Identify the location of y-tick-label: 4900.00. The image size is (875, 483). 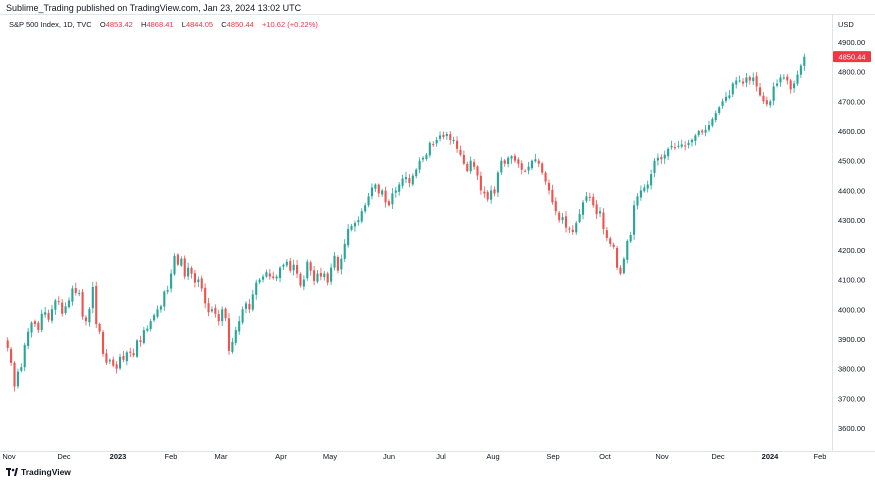
(851, 42).